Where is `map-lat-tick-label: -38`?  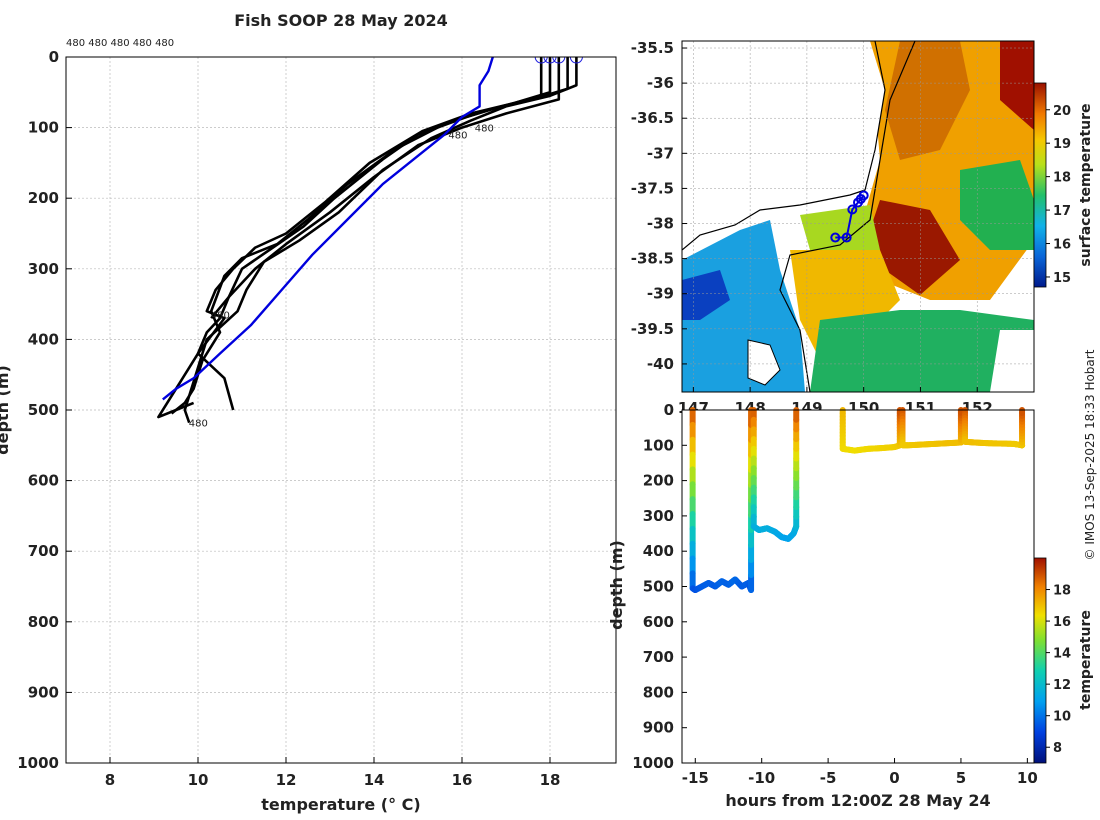 map-lat-tick-label: -38 is located at coordinates (660, 224).